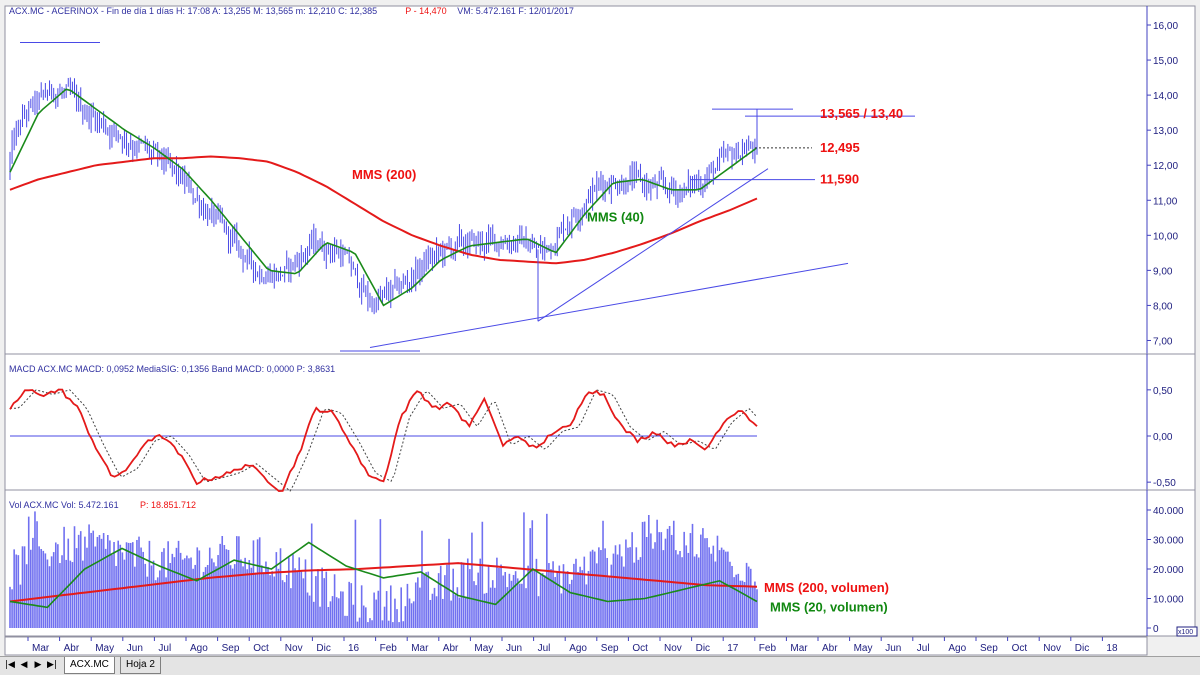 This screenshot has width=1200, height=675. What do you see at coordinates (1165, 131) in the screenshot?
I see `price-y-tick-label: 13,00` at bounding box center [1165, 131].